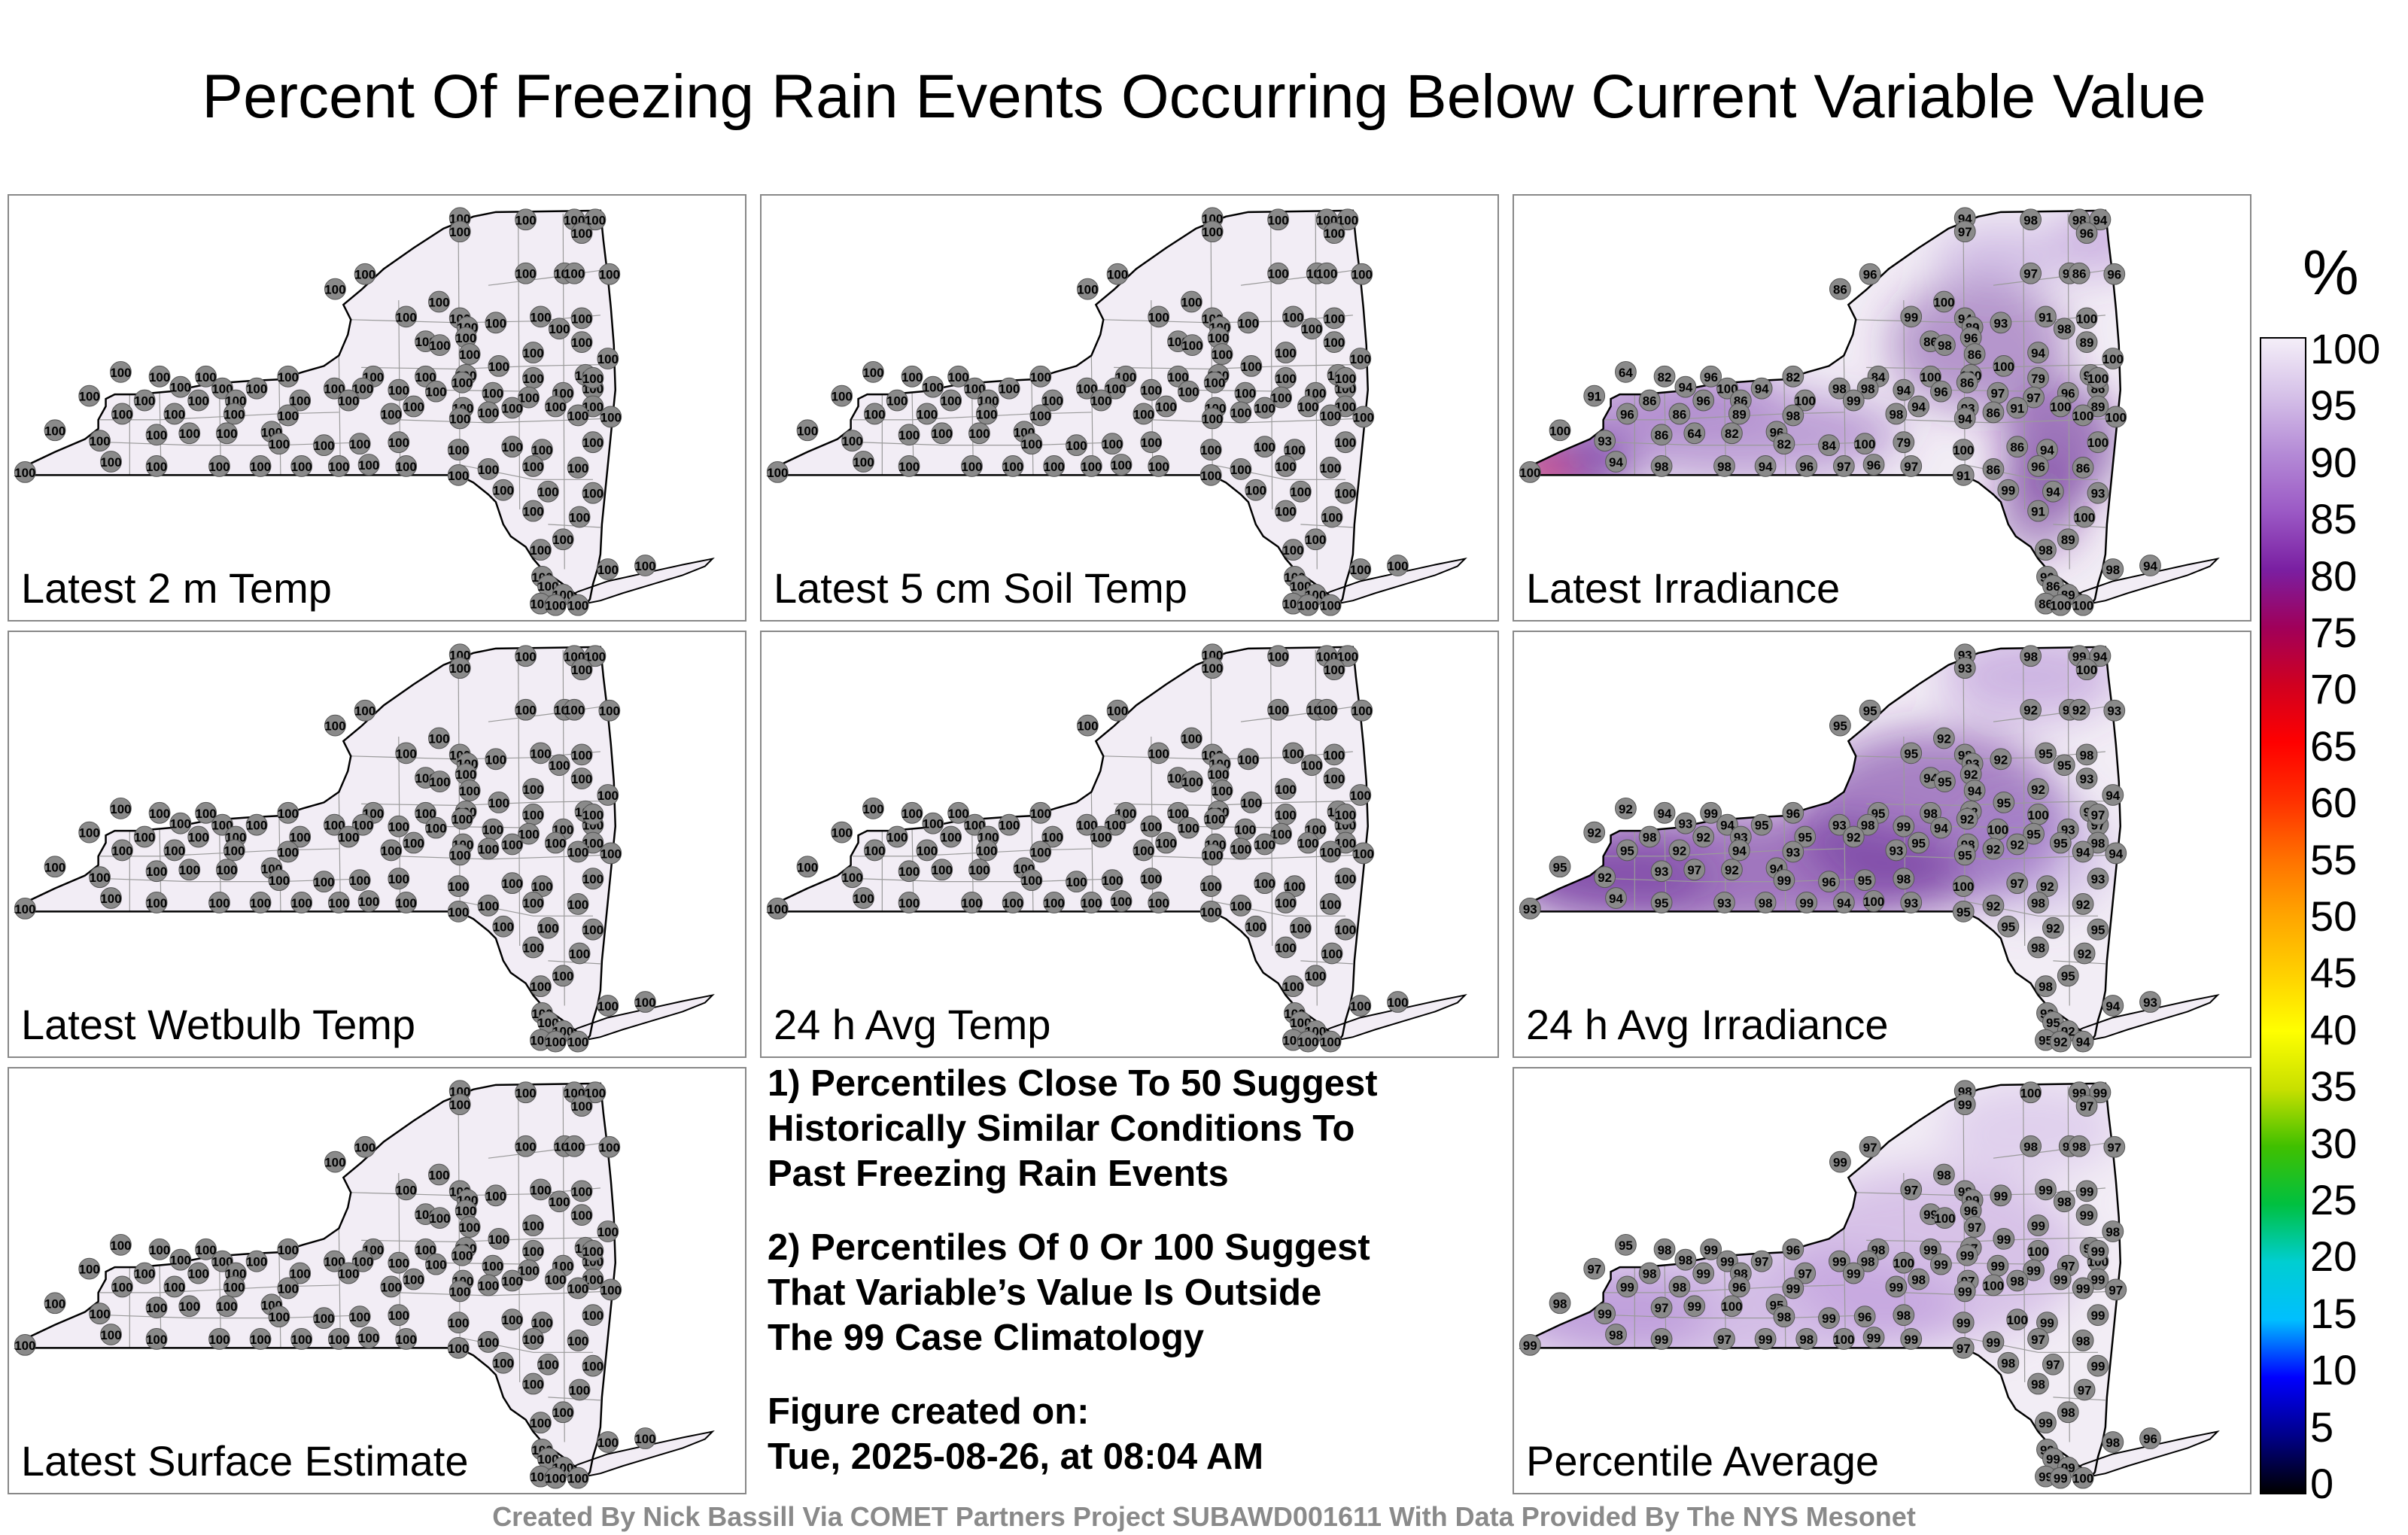 This screenshot has height=1535, width=2408. I want to click on panel-label: Latest Wetbulb Temp, so click(218, 1024).